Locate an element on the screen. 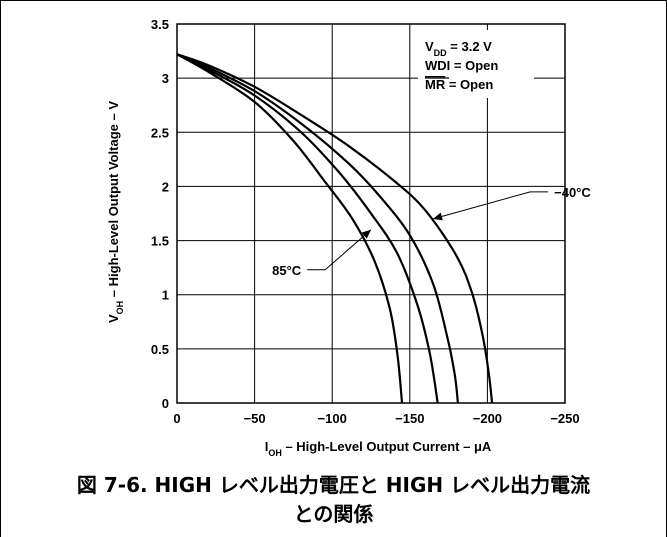 The width and height of the screenshot is (667, 537). y-axis-title: VOH – High-Level Output Voltage – V is located at coordinates (115, 212).